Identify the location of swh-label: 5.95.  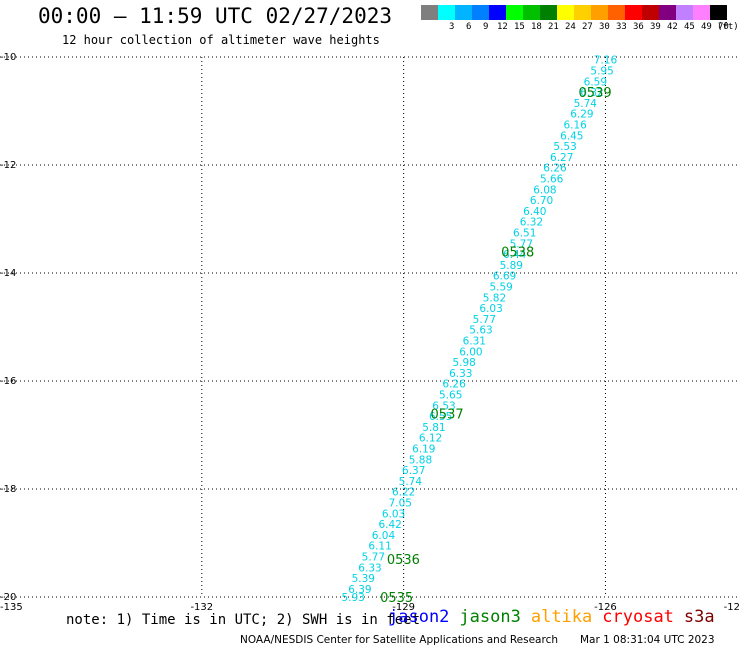
(601, 72).